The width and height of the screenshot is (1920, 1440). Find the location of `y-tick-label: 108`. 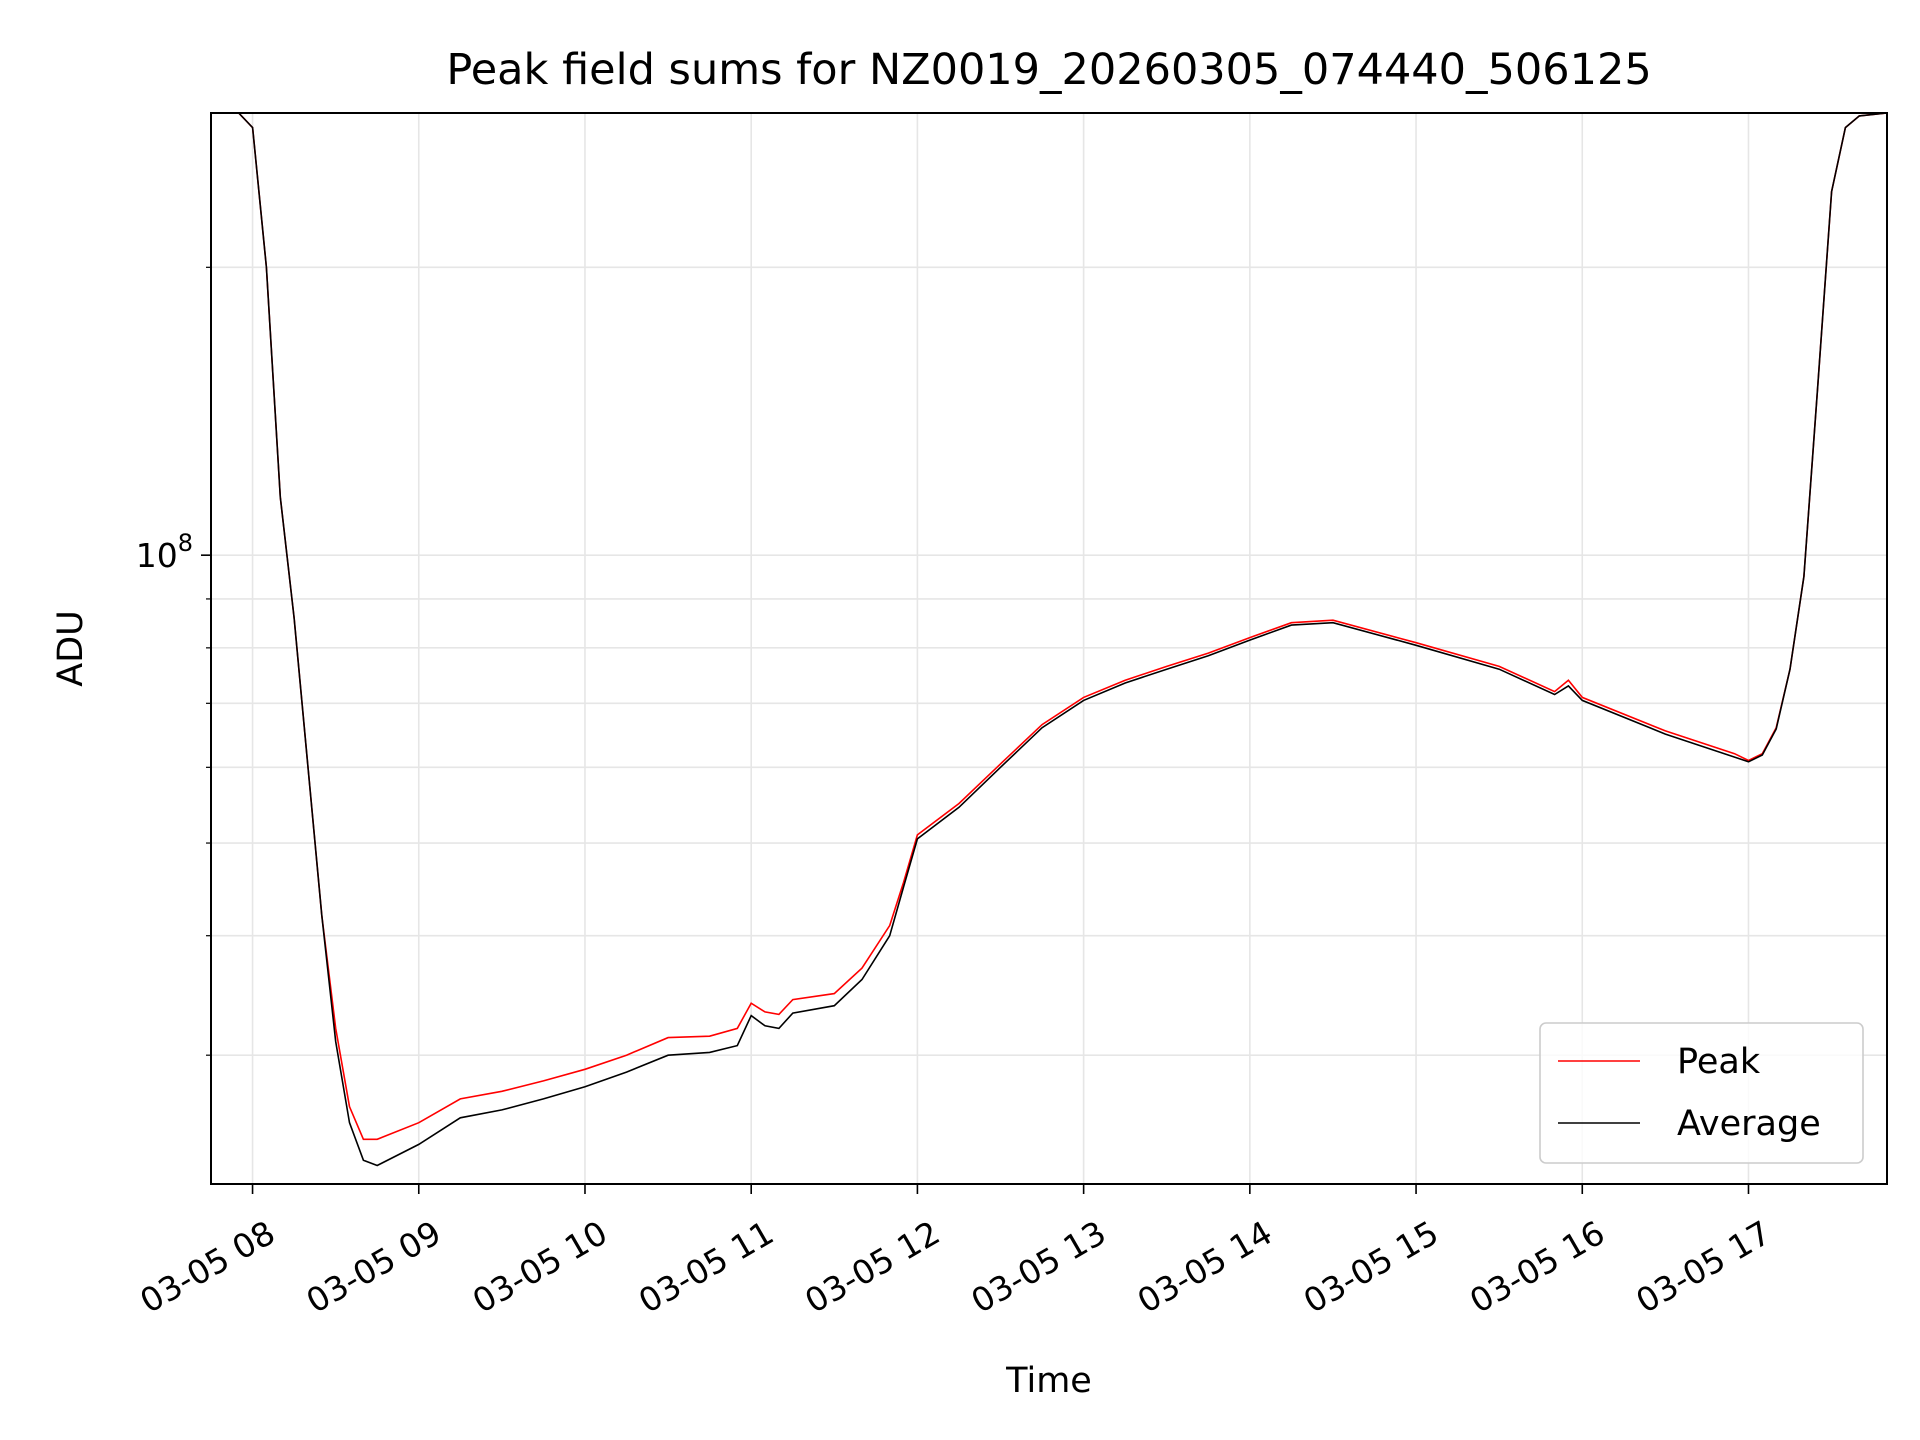

y-tick-label: 108 is located at coordinates (164, 552).